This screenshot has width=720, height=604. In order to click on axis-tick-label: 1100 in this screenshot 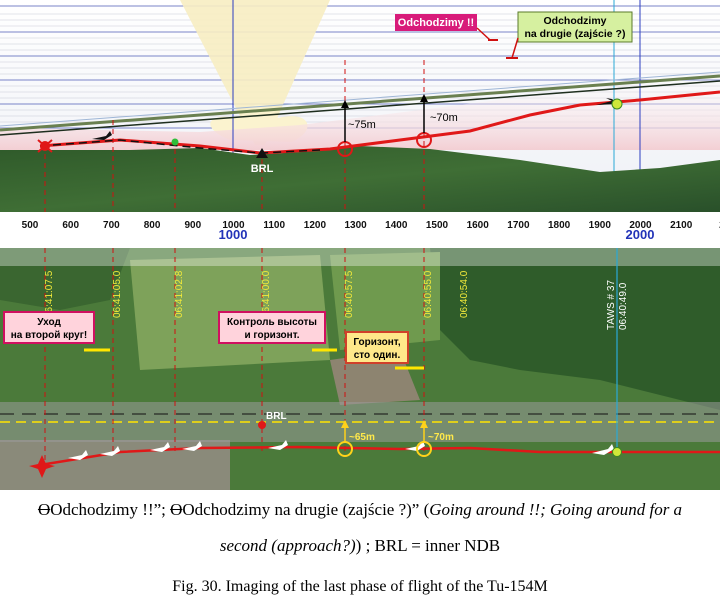, I will do `click(274, 225)`.